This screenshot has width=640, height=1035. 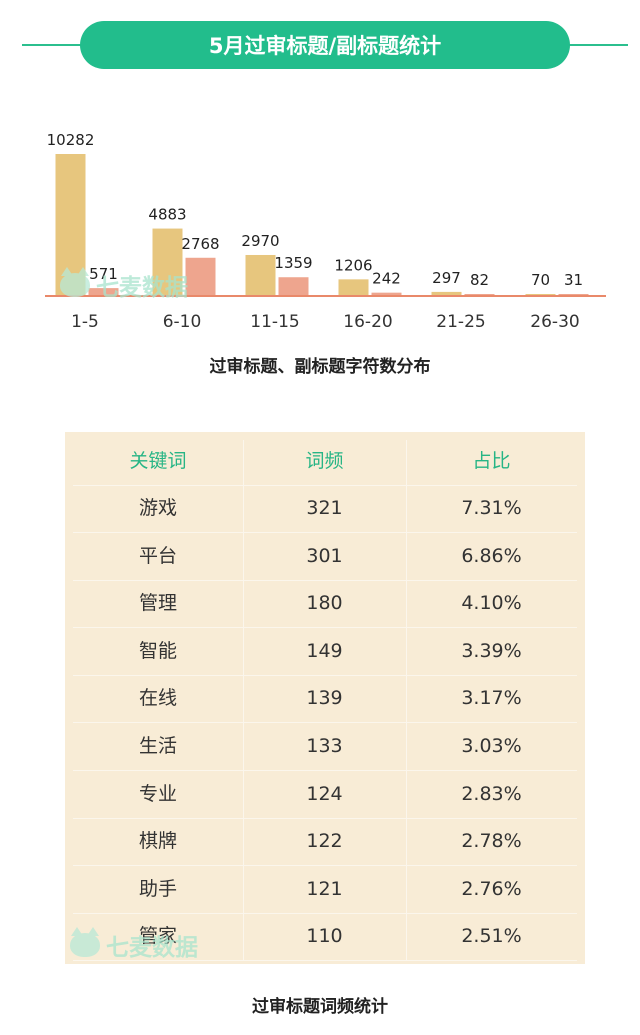 I want to click on header-line-right, so click(x=598, y=45).